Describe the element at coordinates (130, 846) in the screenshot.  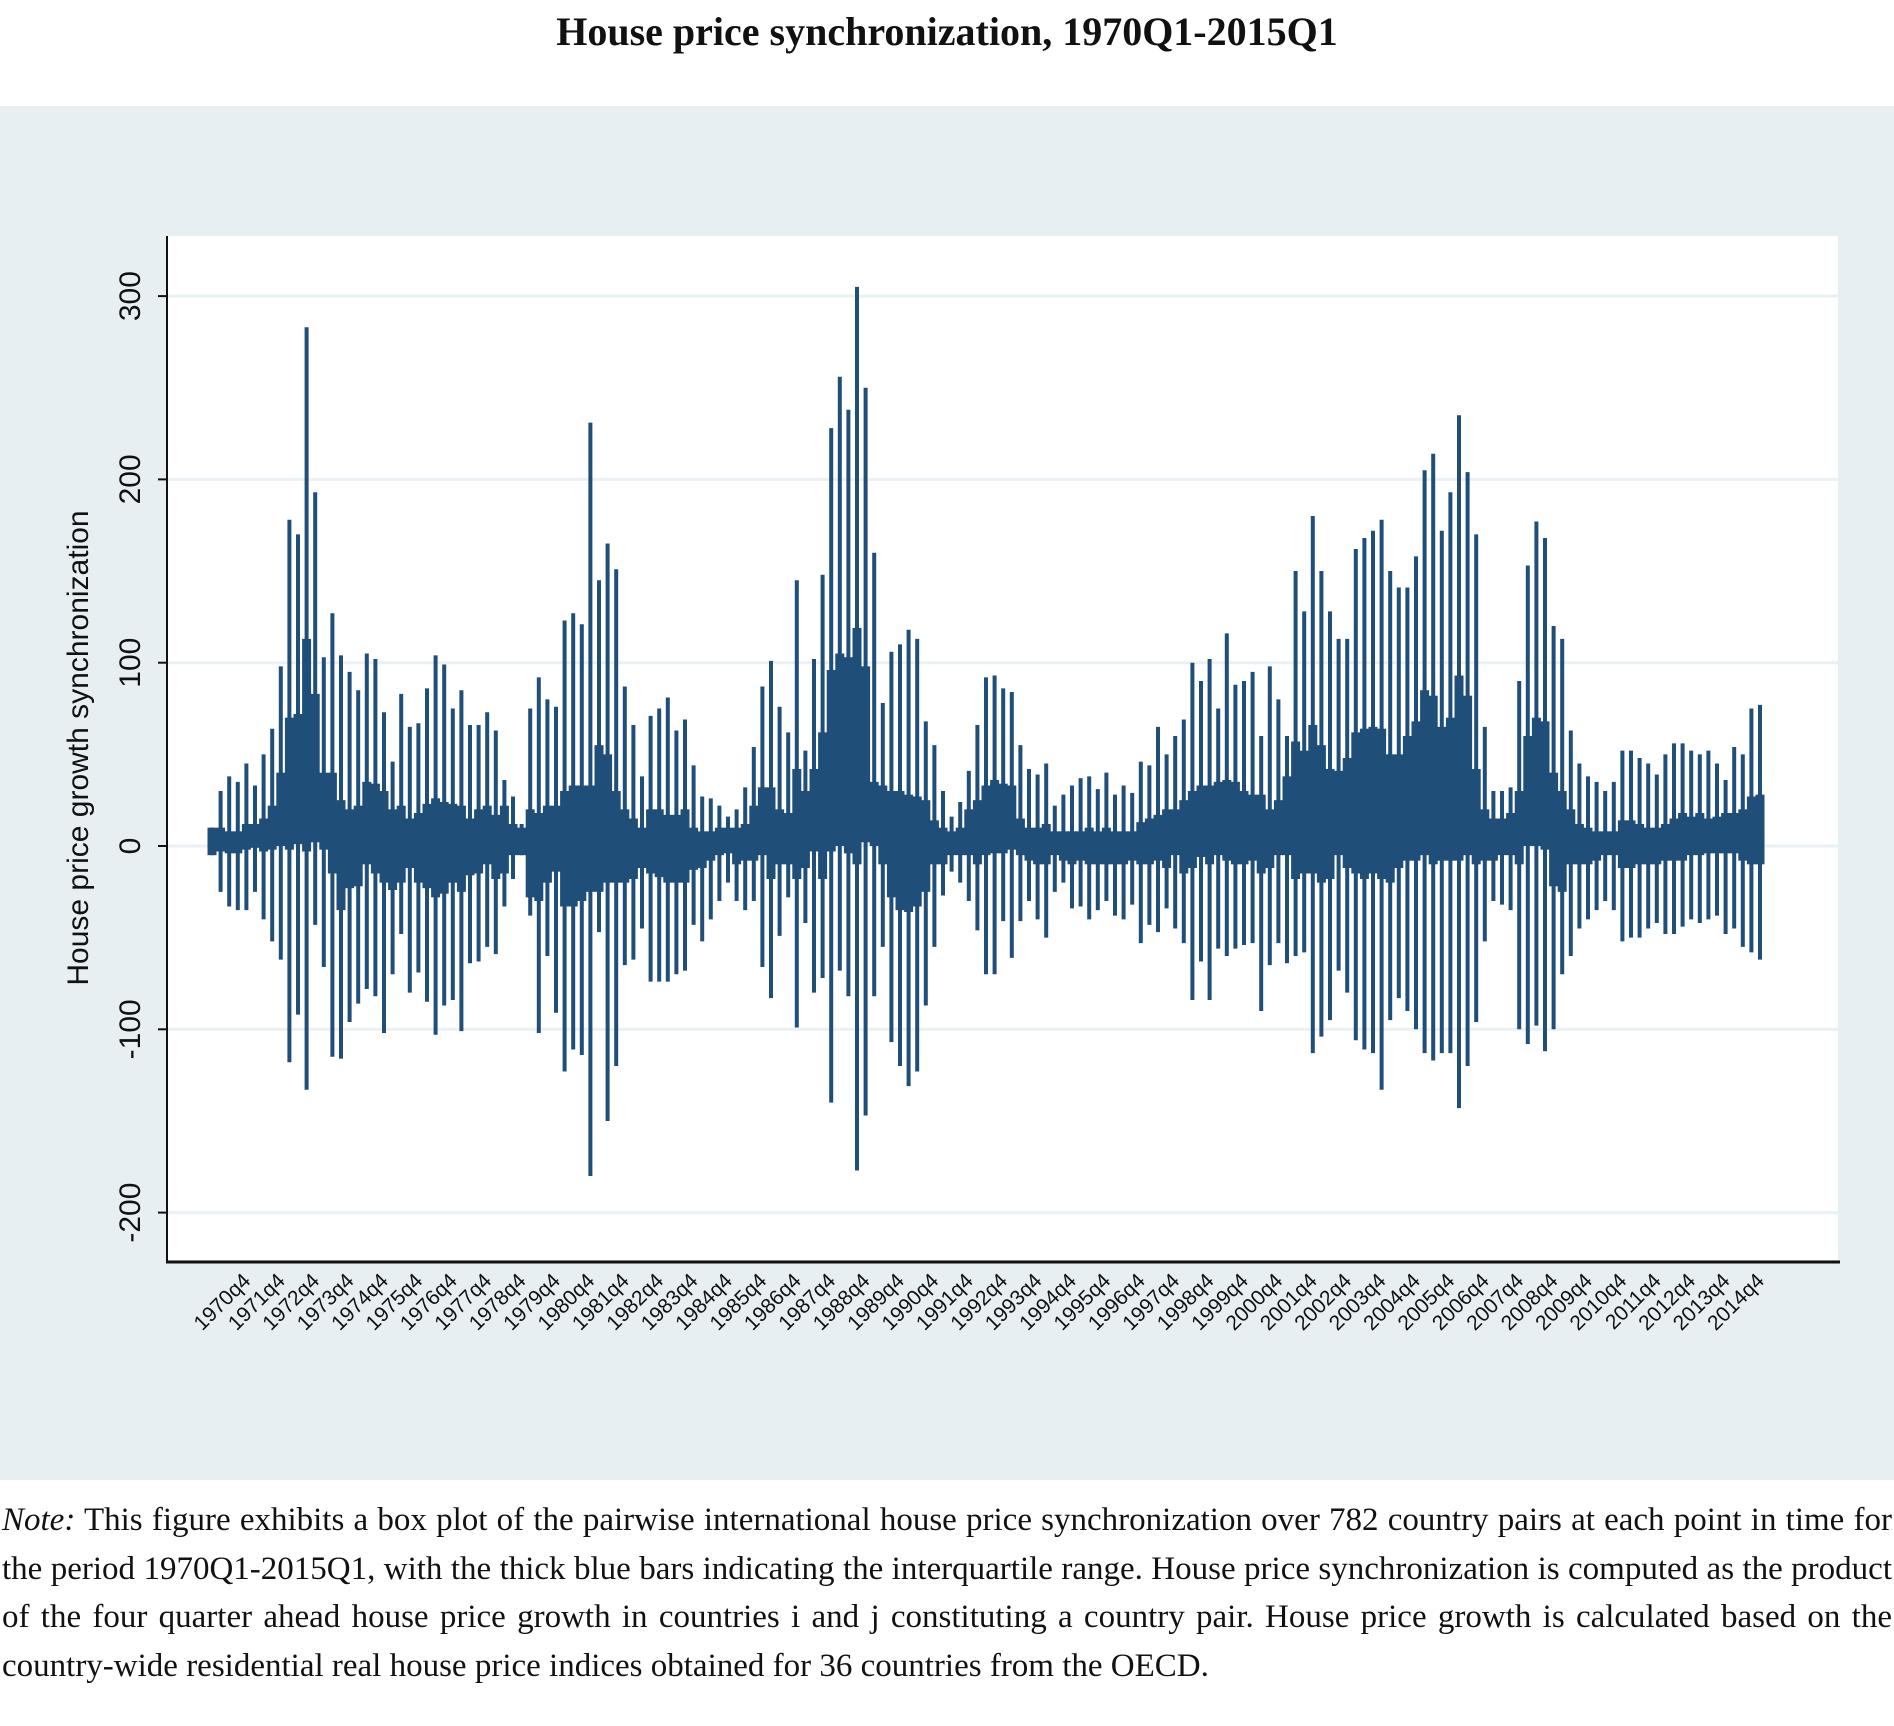
I see `y-tick-label: 0` at that location.